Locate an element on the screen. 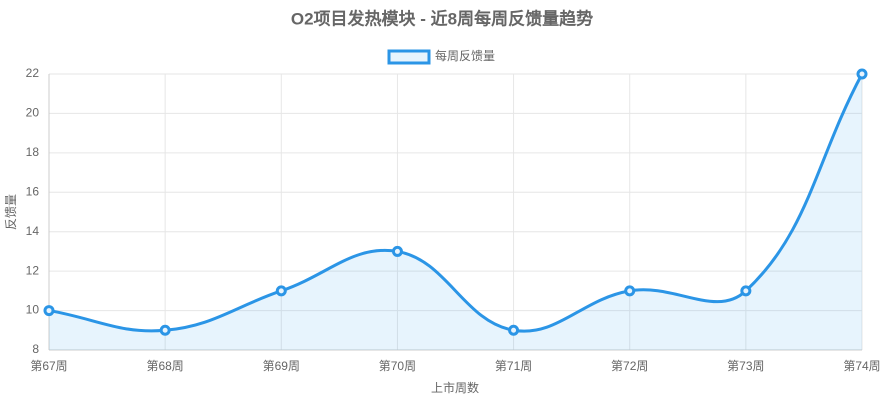 The width and height of the screenshot is (884, 406). legend-swatch is located at coordinates (409, 57).